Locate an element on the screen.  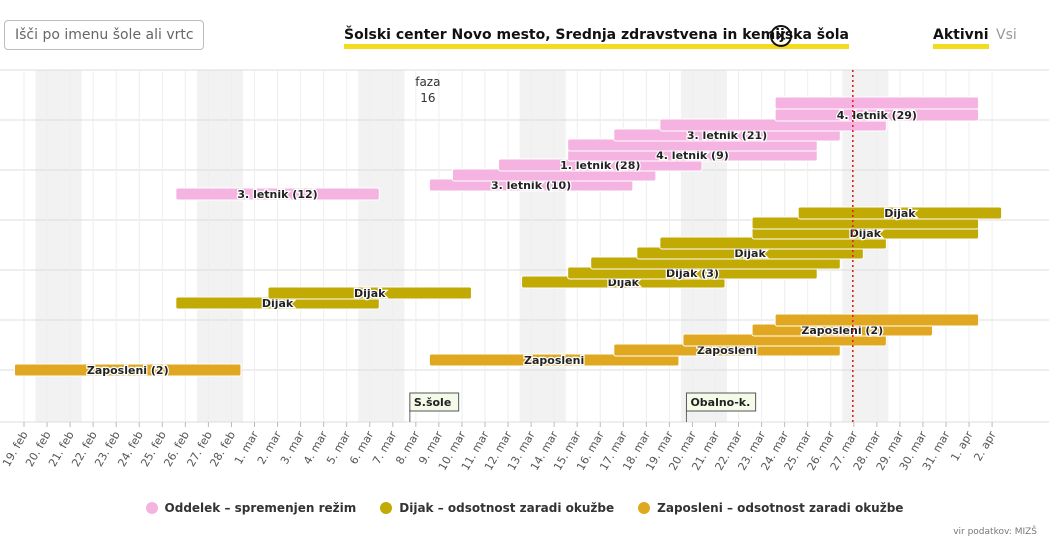
bar-label: 3. letnik (10) is located at coordinates (531, 185).